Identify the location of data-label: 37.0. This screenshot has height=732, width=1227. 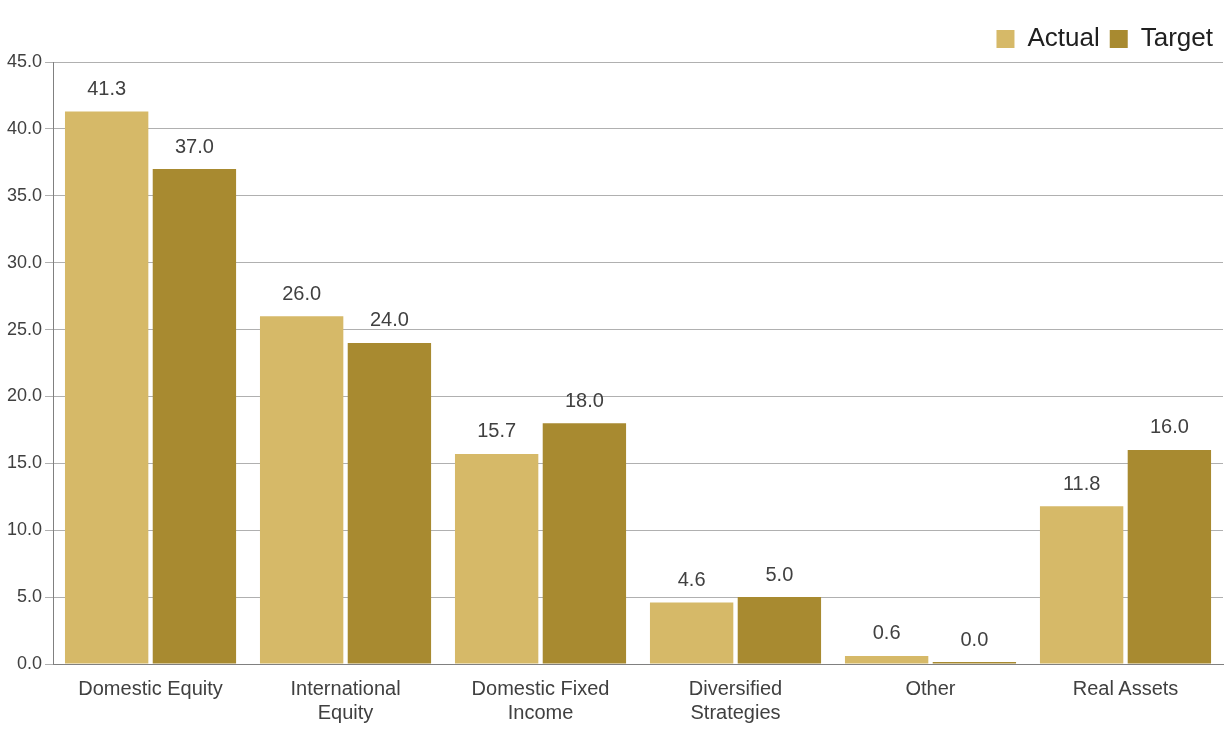
(194, 145).